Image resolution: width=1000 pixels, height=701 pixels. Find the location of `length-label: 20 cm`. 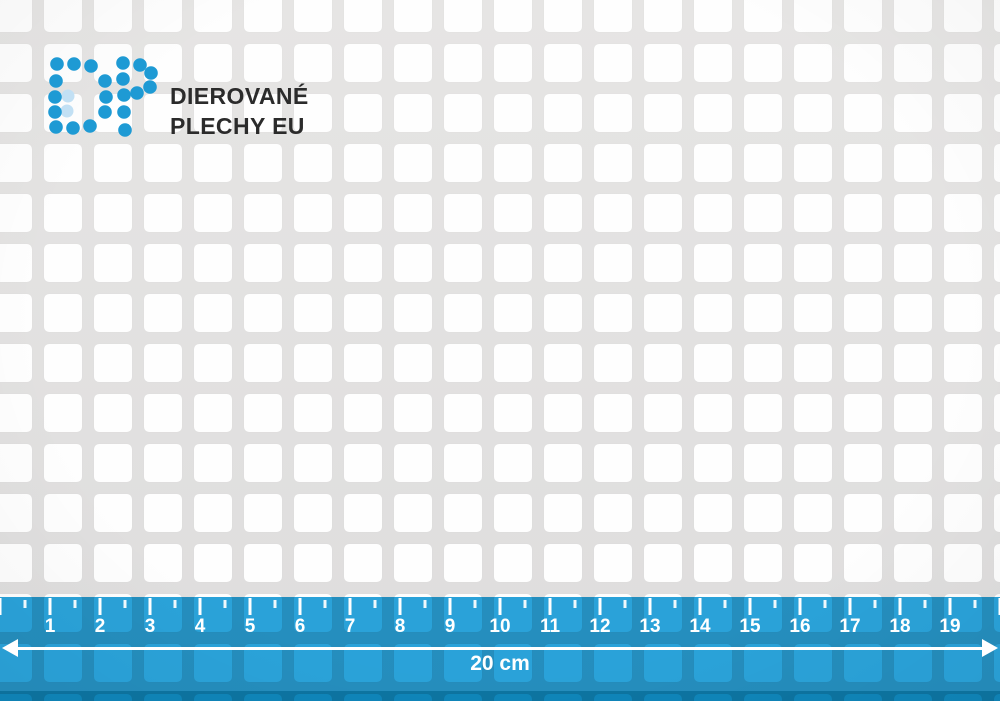

length-label: 20 cm is located at coordinates (500, 663).